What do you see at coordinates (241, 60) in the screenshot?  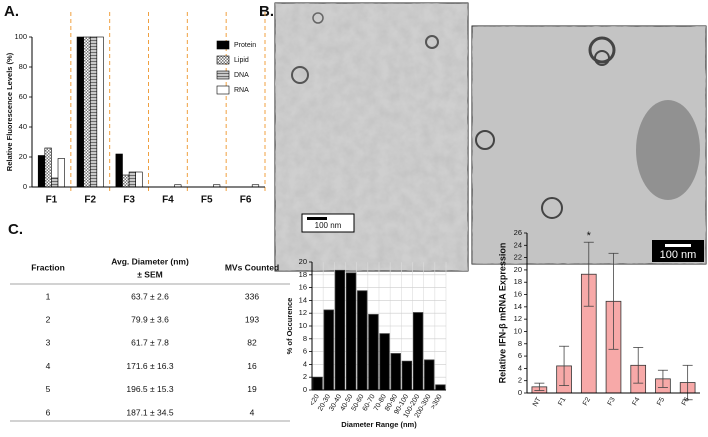 I see `legend-label: Lipid` at bounding box center [241, 60].